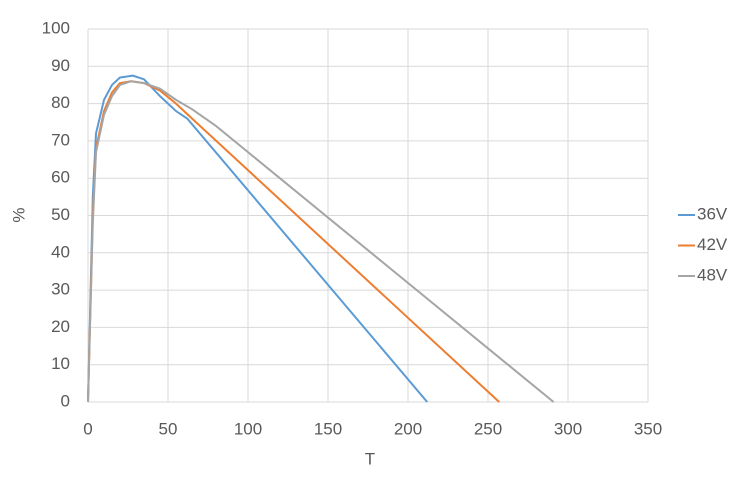 This screenshot has height=479, width=740. I want to click on y-tick-label: 80, so click(60, 102).